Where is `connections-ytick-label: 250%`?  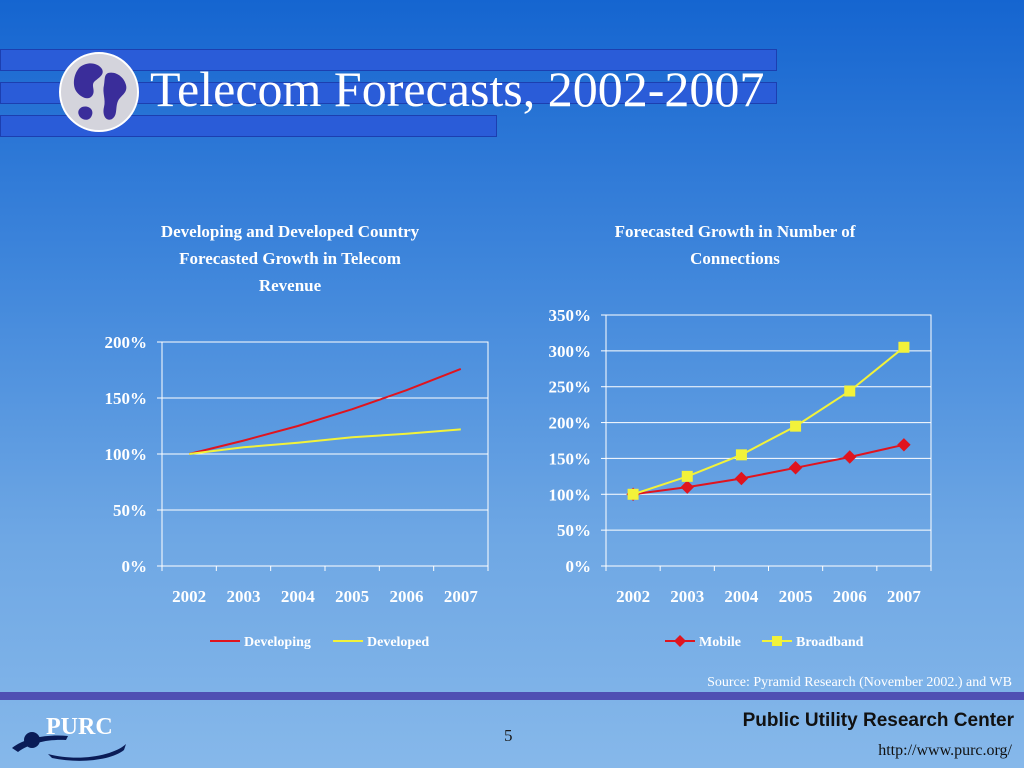 connections-ytick-label: 250% is located at coordinates (570, 387).